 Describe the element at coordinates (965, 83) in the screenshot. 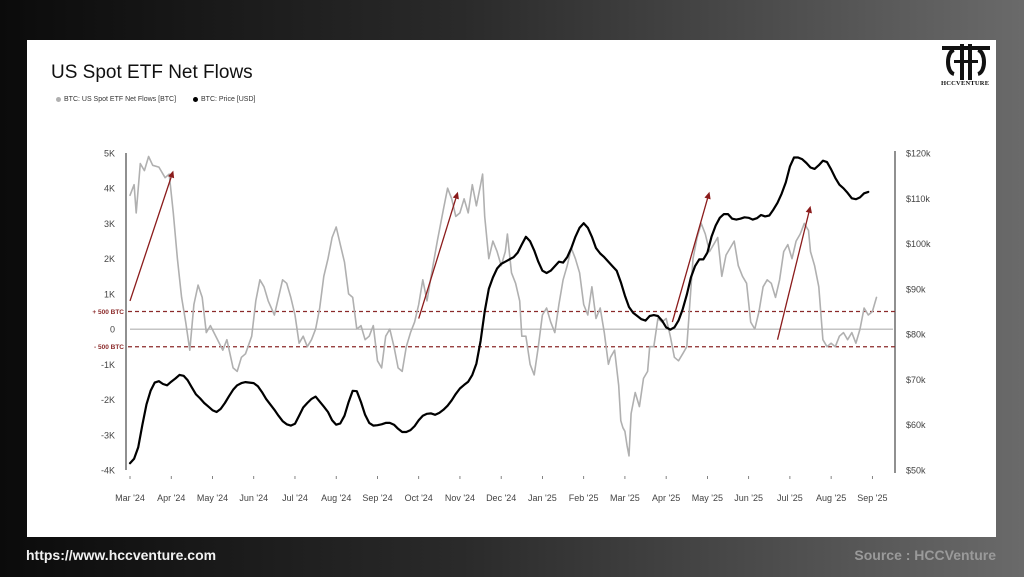

I see `logo-wordmark: HCCVENTURE` at that location.